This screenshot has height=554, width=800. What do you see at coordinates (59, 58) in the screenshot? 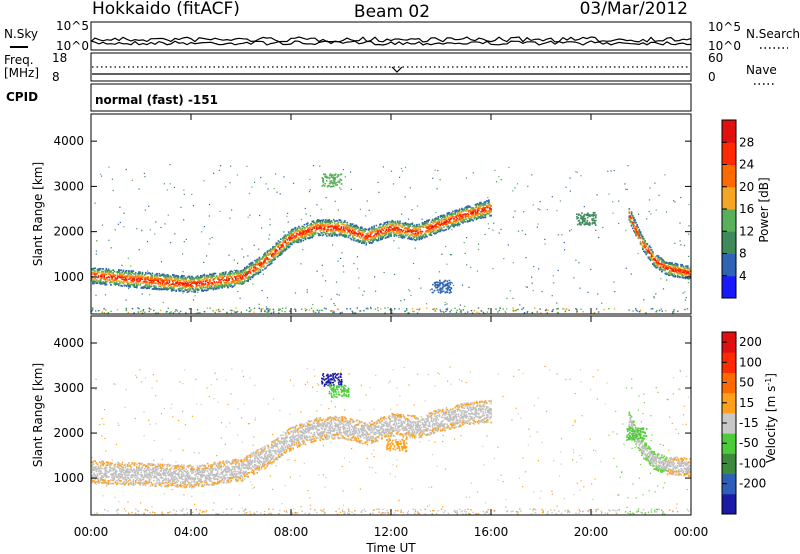
I see `freq-left-tick-high: 18` at bounding box center [59, 58].